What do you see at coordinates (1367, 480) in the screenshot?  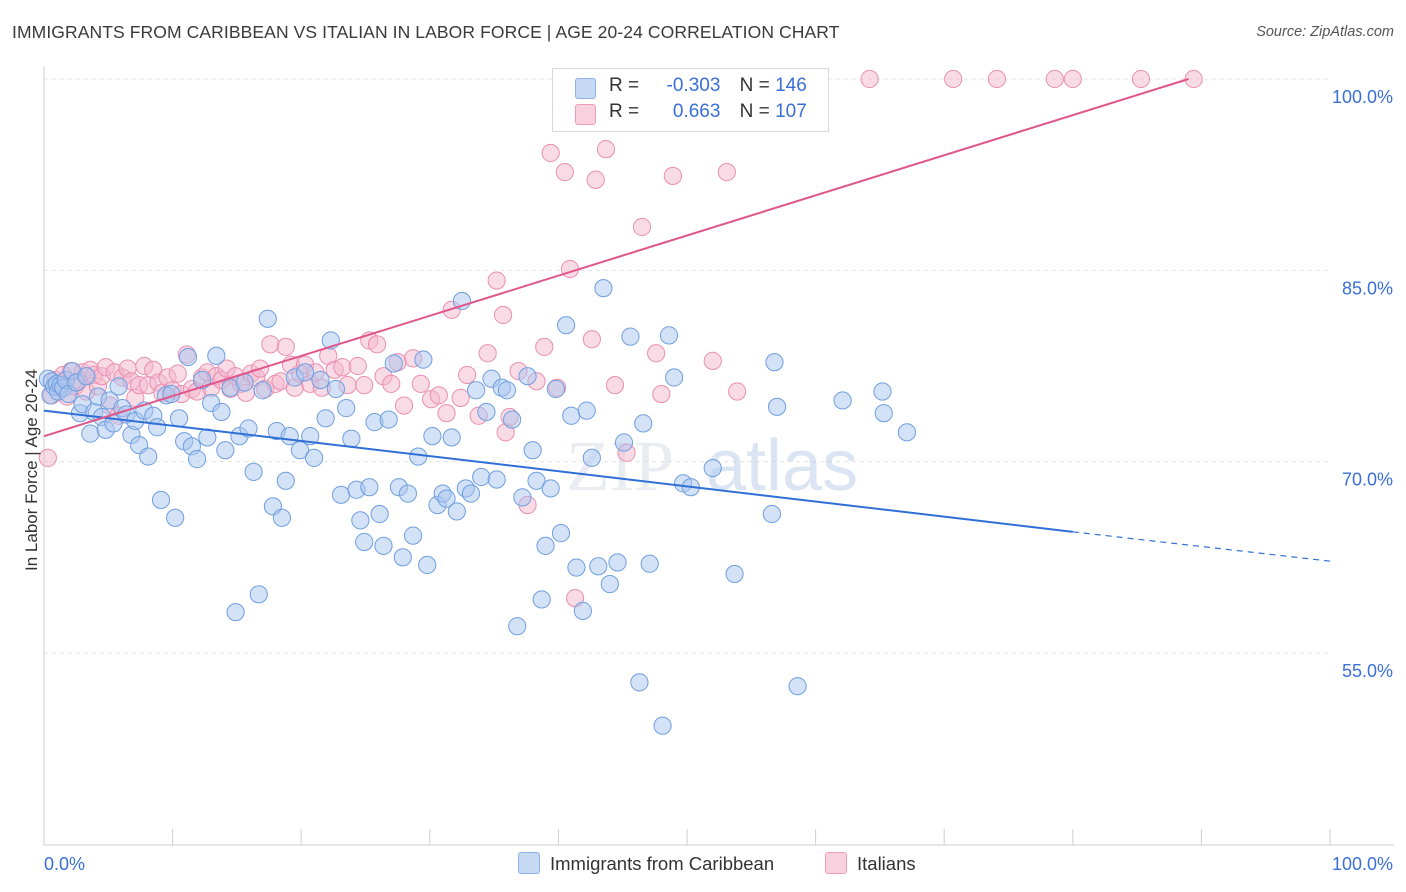 I see `y-tick-label: 70.0%` at bounding box center [1367, 480].